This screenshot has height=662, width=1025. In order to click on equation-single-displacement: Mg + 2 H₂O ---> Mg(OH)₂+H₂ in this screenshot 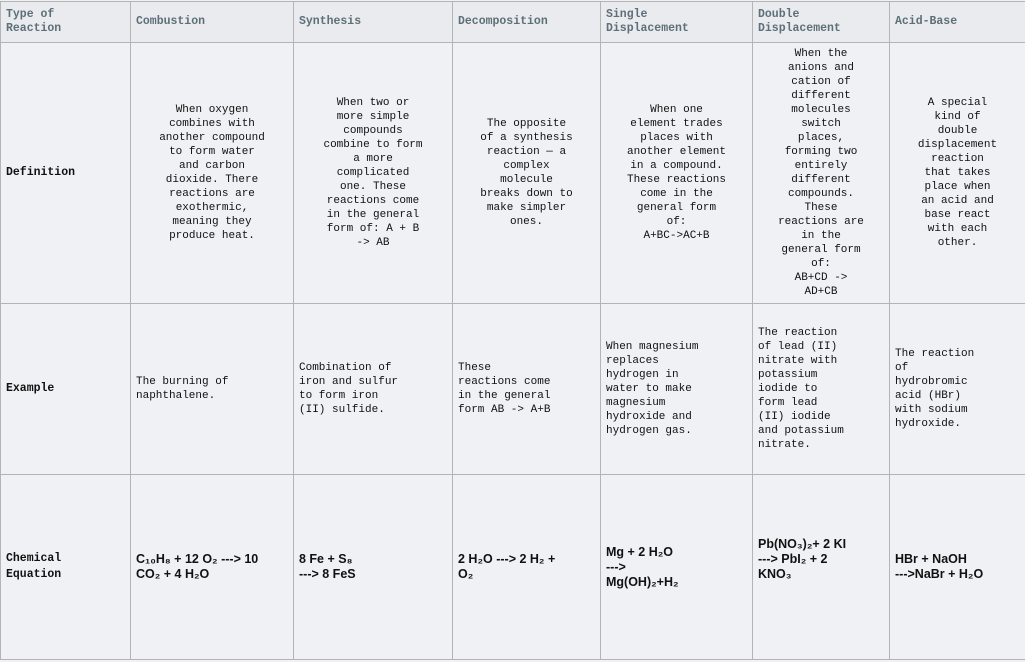, I will do `click(676, 567)`.